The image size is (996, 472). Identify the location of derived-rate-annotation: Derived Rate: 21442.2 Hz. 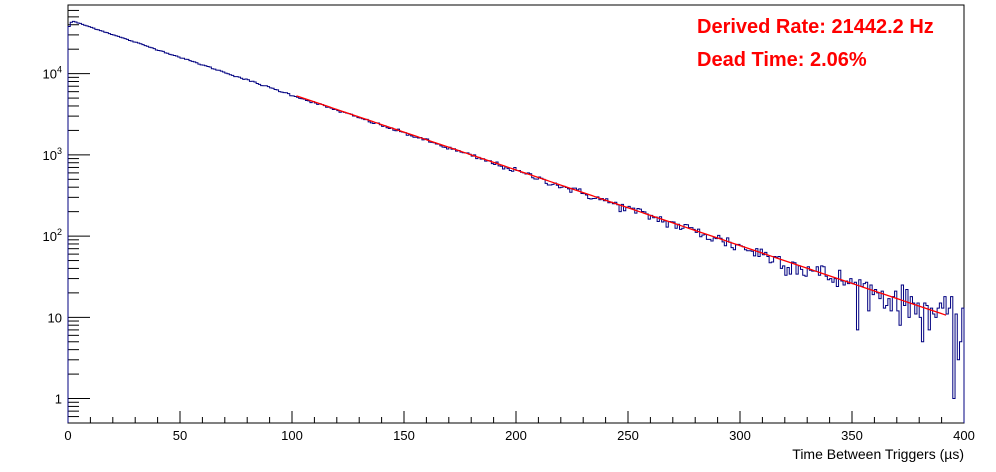
(815, 27).